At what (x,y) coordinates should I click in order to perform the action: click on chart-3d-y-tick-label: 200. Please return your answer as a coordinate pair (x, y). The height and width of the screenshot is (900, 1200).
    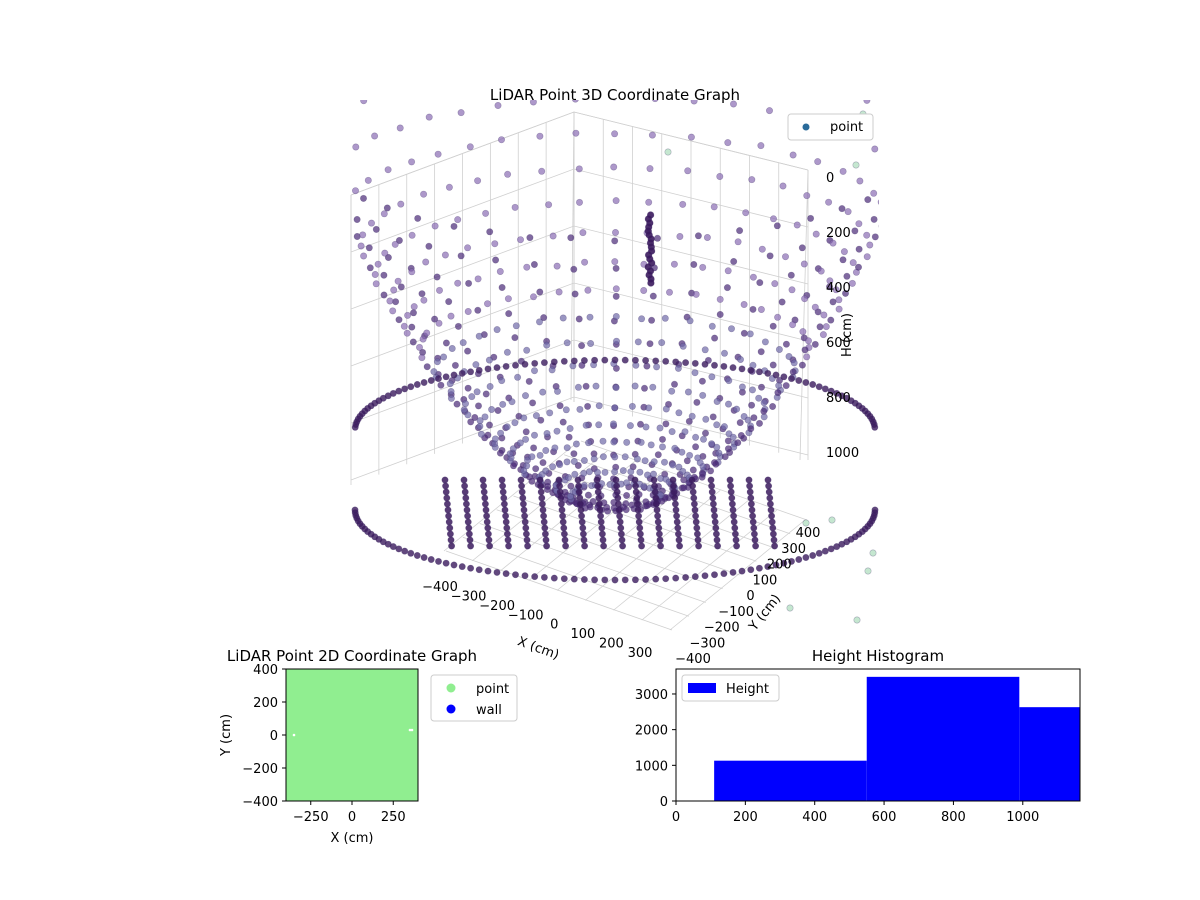
    Looking at the image, I should click on (779, 565).